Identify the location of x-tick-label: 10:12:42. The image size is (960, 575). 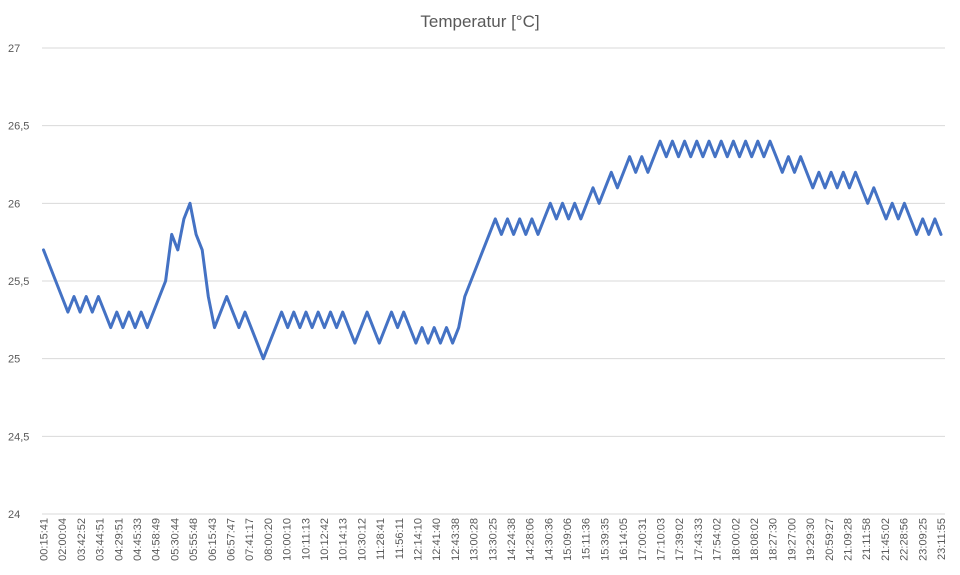
(325, 539).